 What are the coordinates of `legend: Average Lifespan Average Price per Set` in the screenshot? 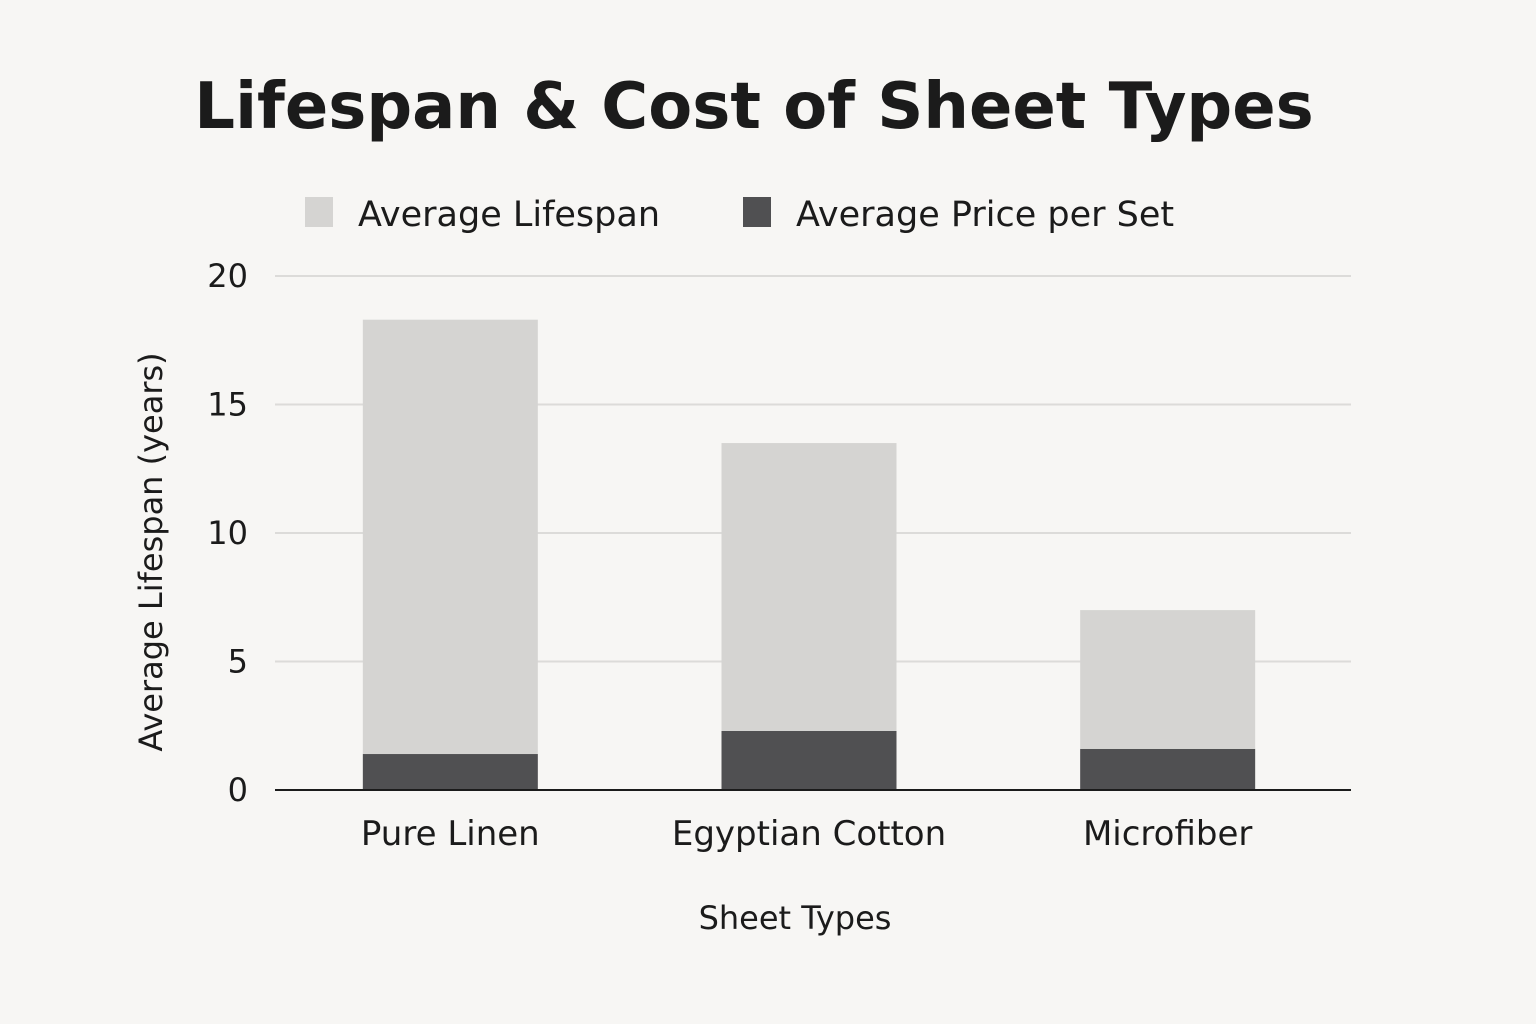 It's located at (739, 215).